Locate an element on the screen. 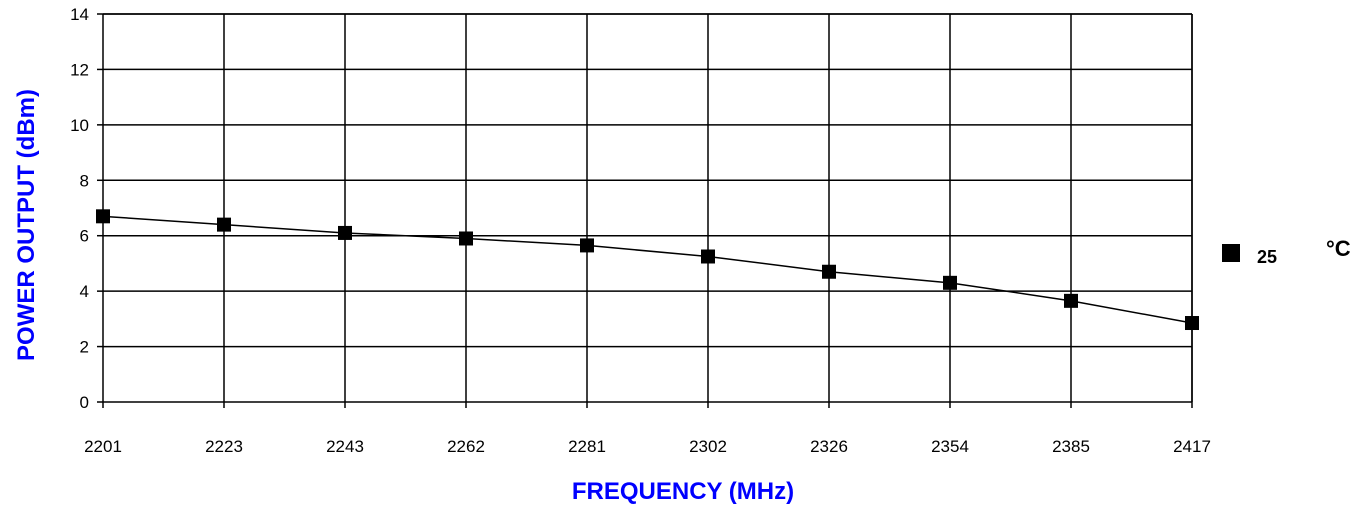 The image size is (1369, 511). y-tick-label: 14 is located at coordinates (79, 14).